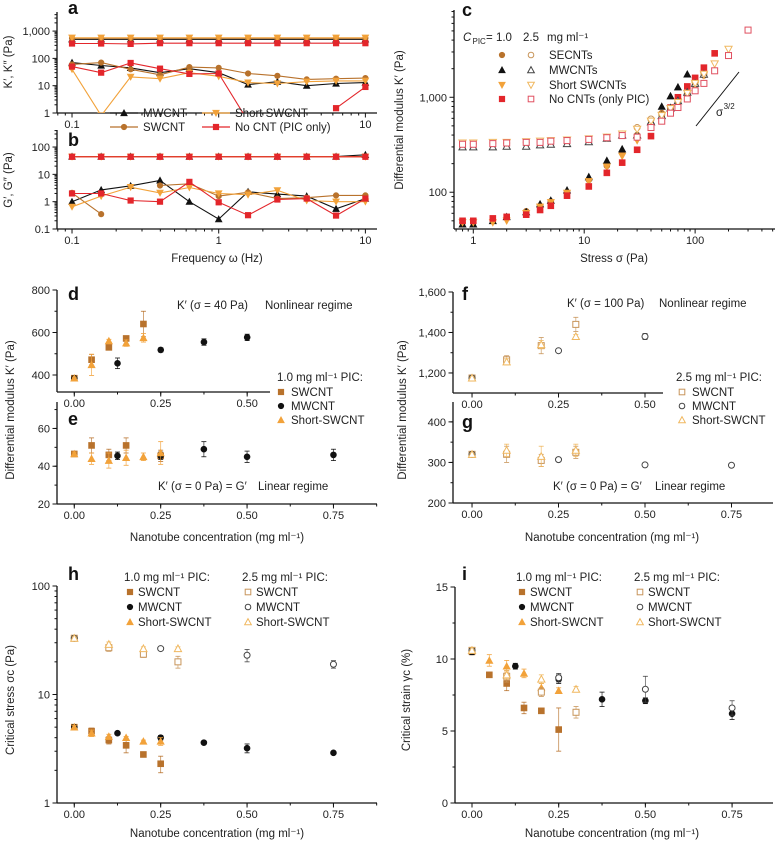 Image resolution: width=780 pixels, height=843 pixels. I want to click on legend-label: Short-SWCNT, so click(566, 623).